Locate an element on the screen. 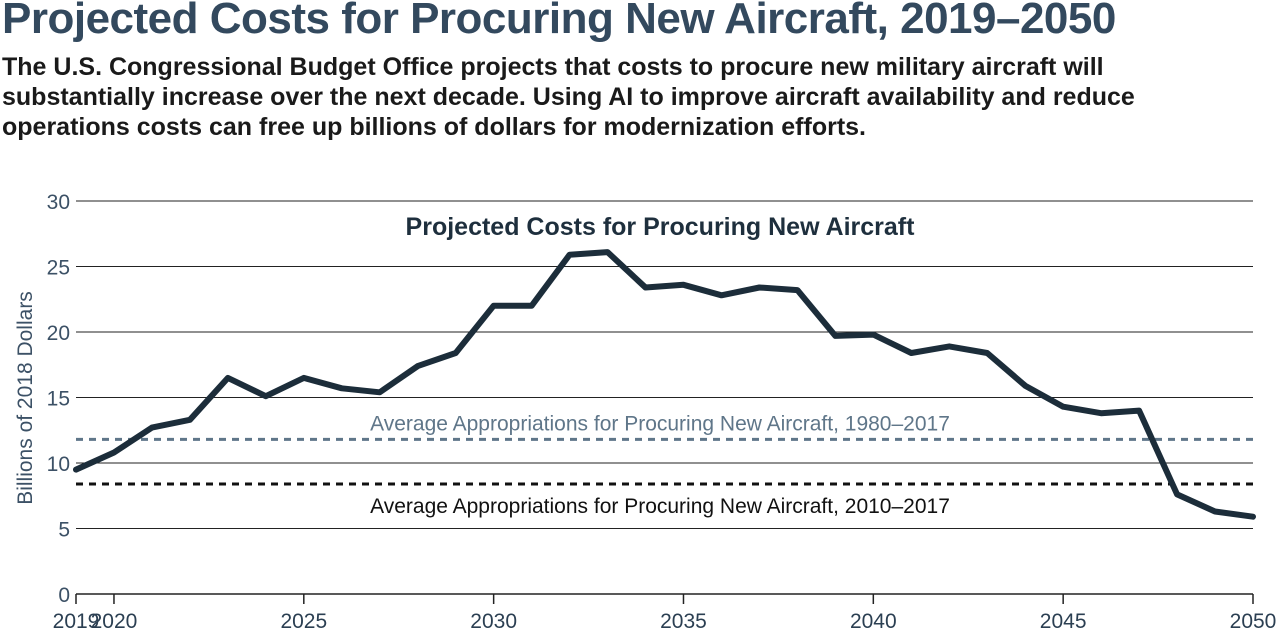  y-tick-label: 0 is located at coordinates (64, 595).